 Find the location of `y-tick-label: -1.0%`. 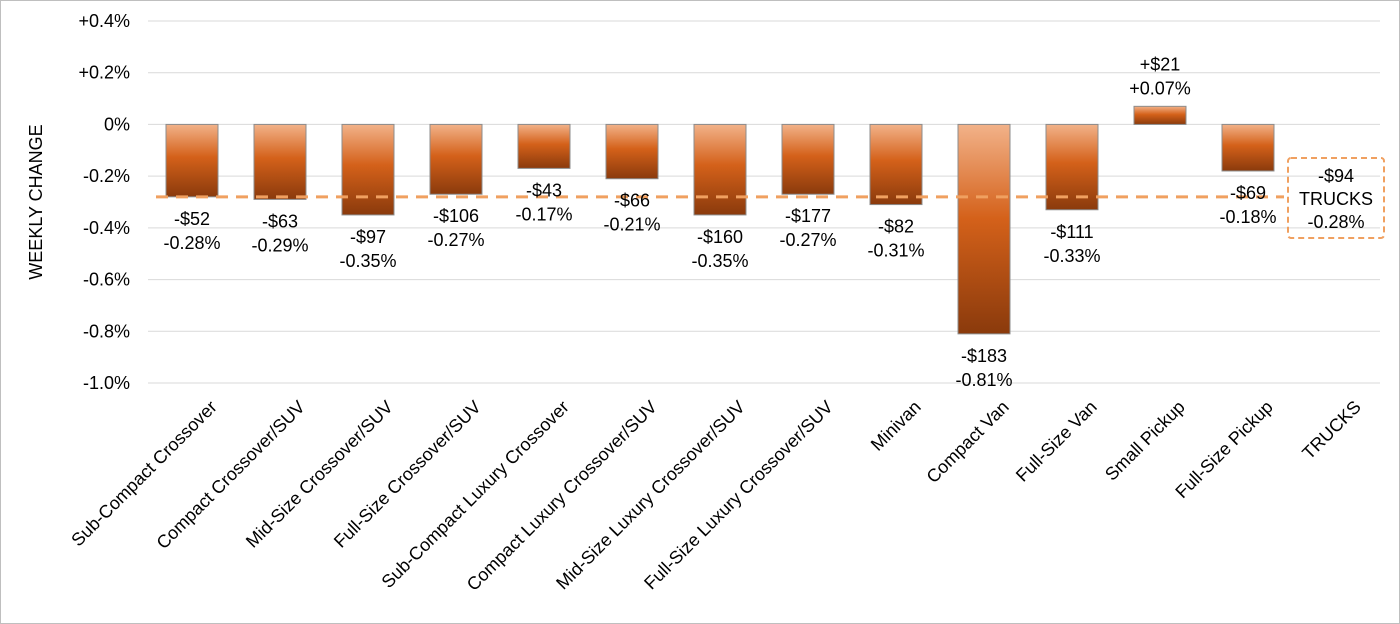

y-tick-label: -1.0% is located at coordinates (106, 383).